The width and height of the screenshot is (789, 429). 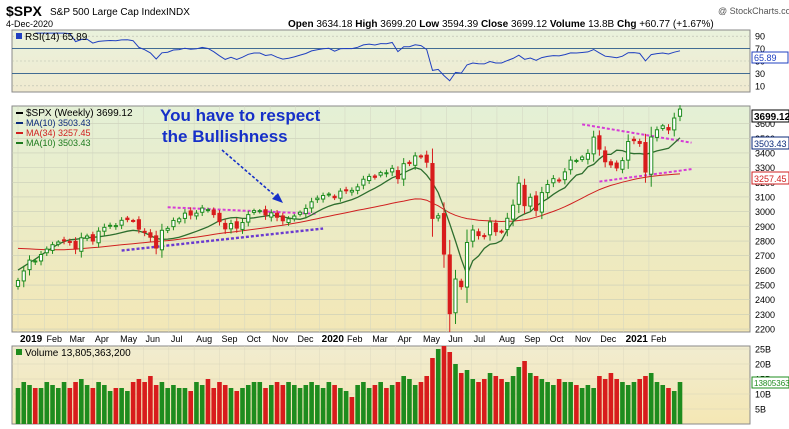 I want to click on x-tick-label: 2021, so click(x=637, y=339).